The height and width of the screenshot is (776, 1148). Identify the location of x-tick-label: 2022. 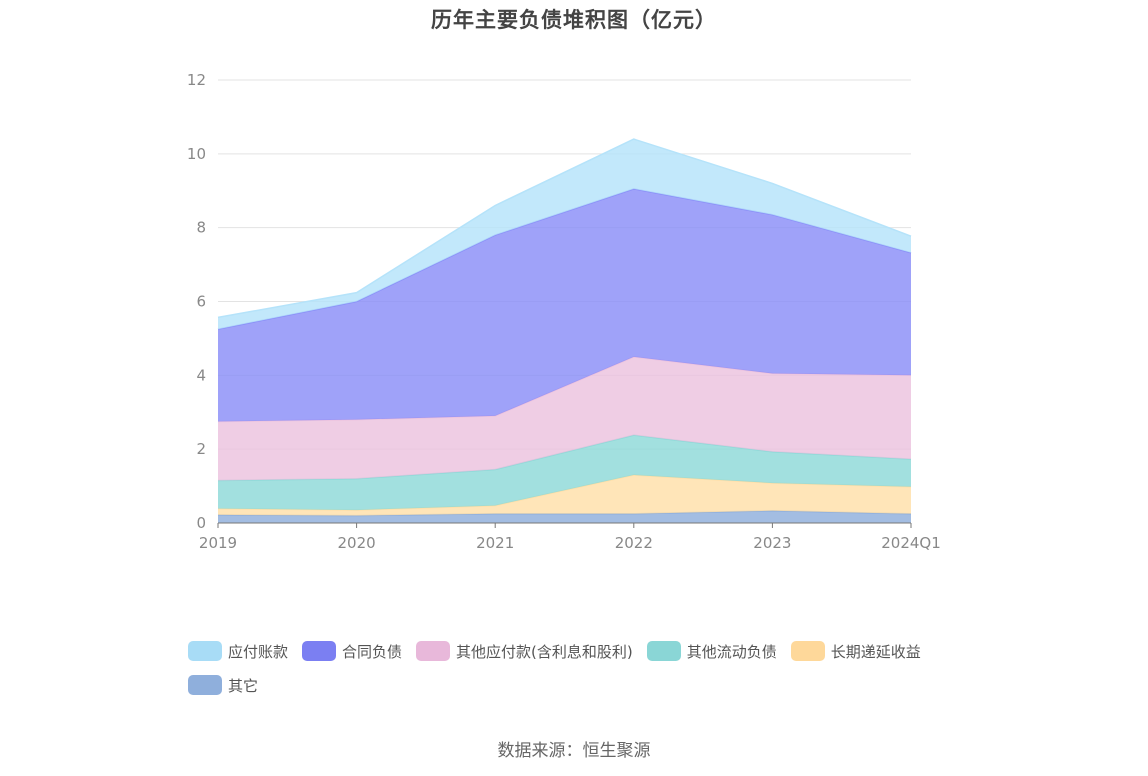
(634, 543).